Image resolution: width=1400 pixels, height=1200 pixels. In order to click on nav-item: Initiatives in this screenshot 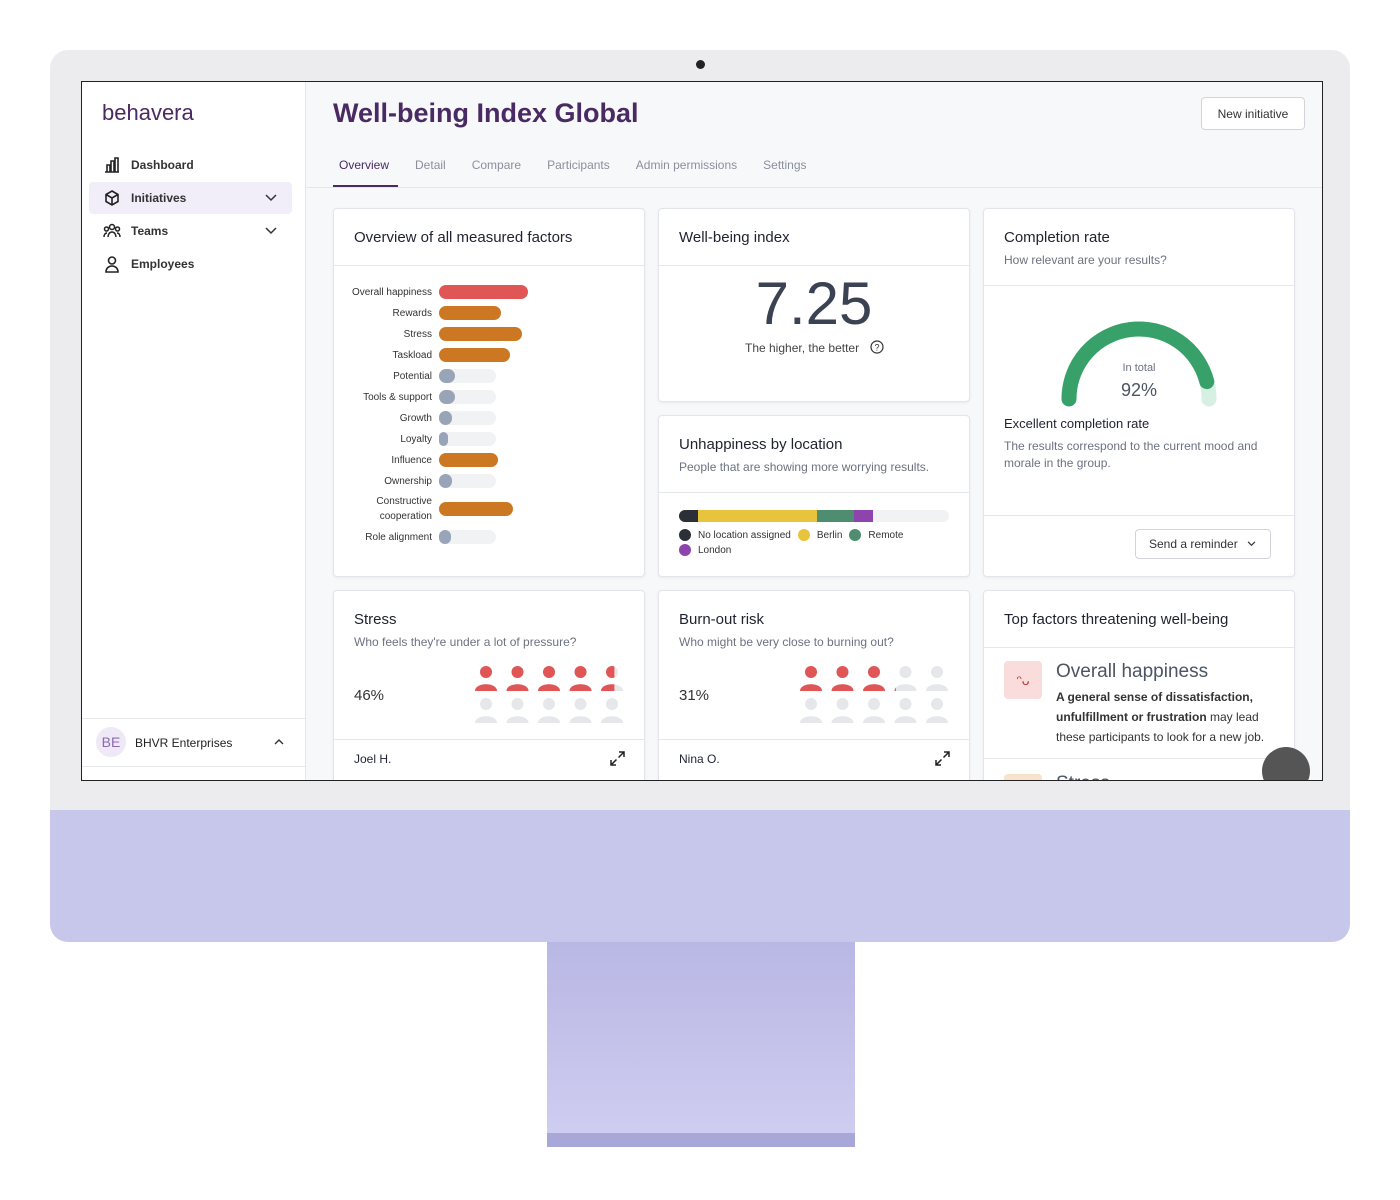, I will do `click(190, 198)`.